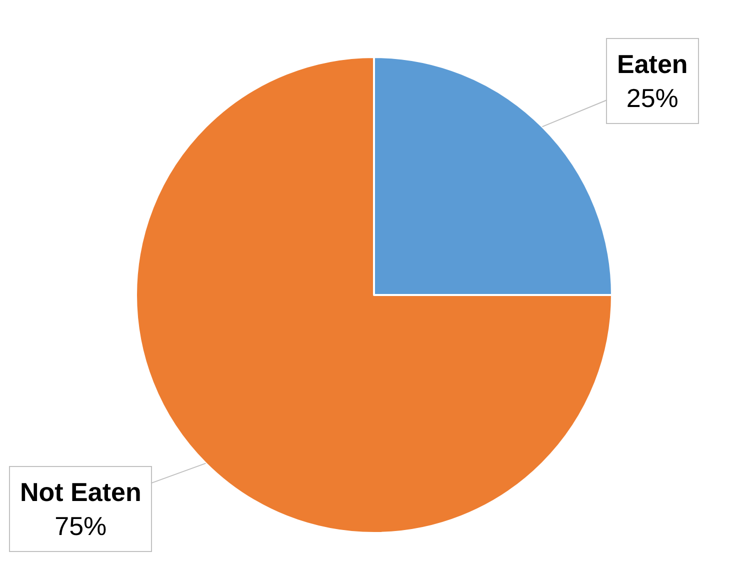 Image resolution: width=753 pixels, height=577 pixels. What do you see at coordinates (652, 64) in the screenshot?
I see `slice-label: Eaten` at bounding box center [652, 64].